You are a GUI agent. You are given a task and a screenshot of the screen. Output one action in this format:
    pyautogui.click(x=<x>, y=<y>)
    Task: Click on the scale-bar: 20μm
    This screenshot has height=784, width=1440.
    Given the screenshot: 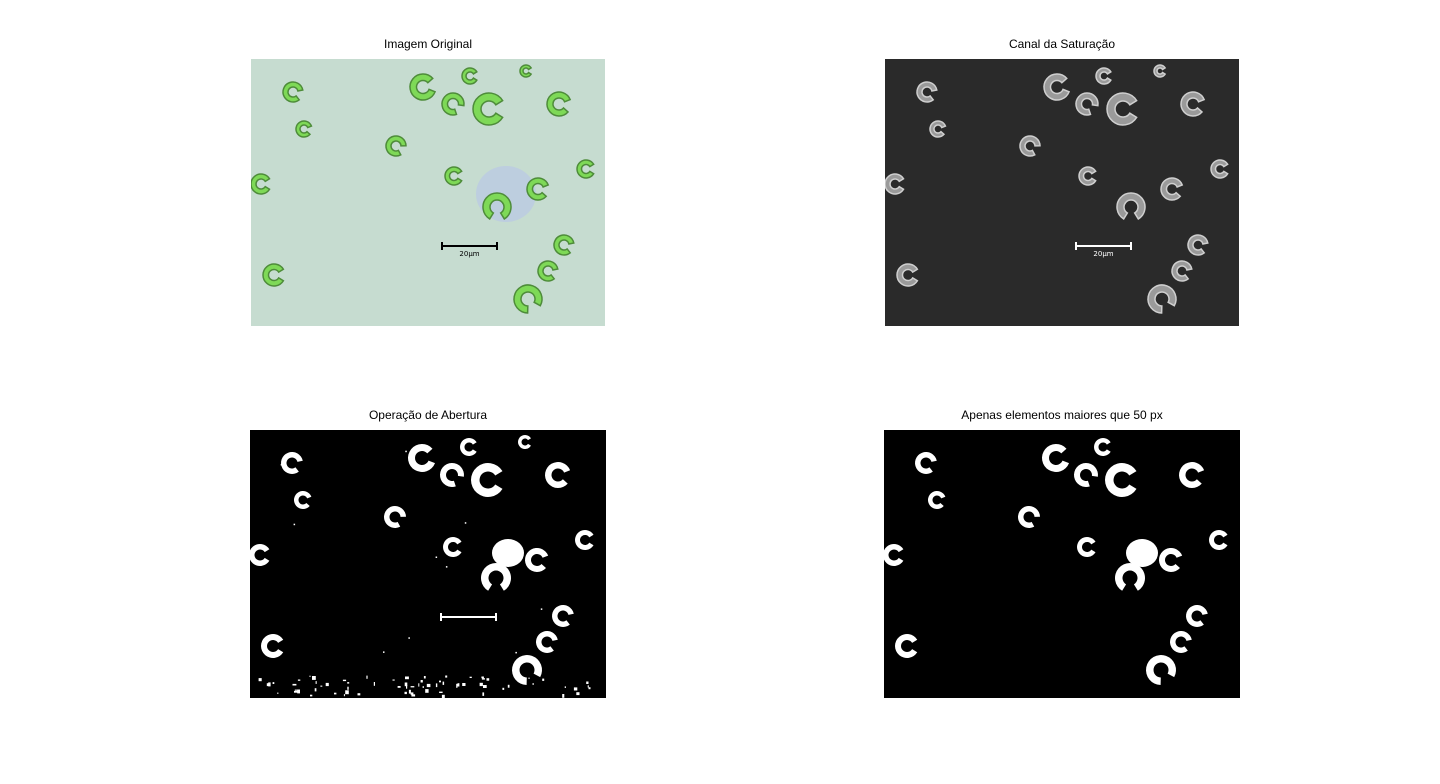 What is the action you would take?
    pyautogui.click(x=1103, y=250)
    